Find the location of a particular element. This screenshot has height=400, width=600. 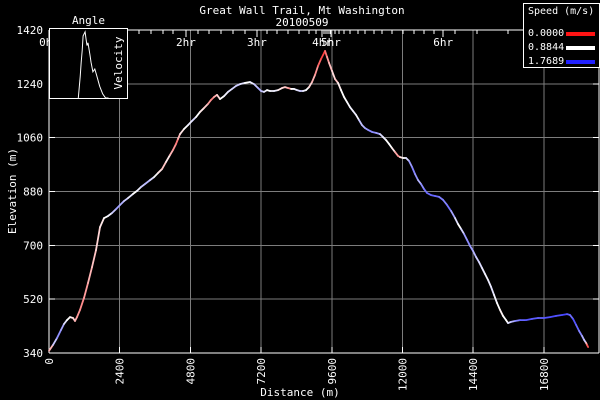

x-tick-label: 2400 is located at coordinates (120, 371).